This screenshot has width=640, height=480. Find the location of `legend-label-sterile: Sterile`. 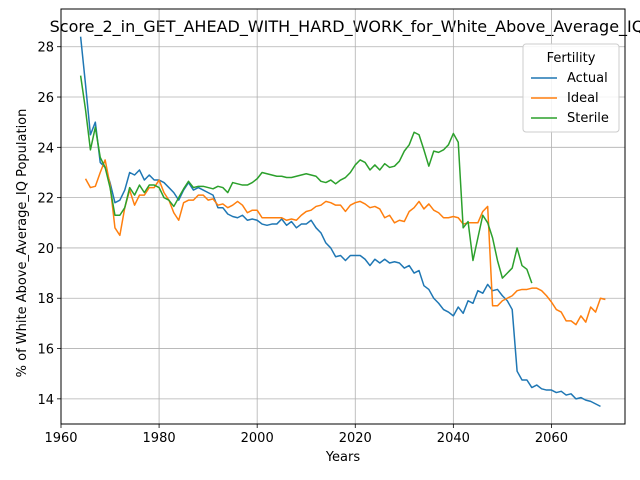

legend-label-sterile: Sterile is located at coordinates (588, 118).